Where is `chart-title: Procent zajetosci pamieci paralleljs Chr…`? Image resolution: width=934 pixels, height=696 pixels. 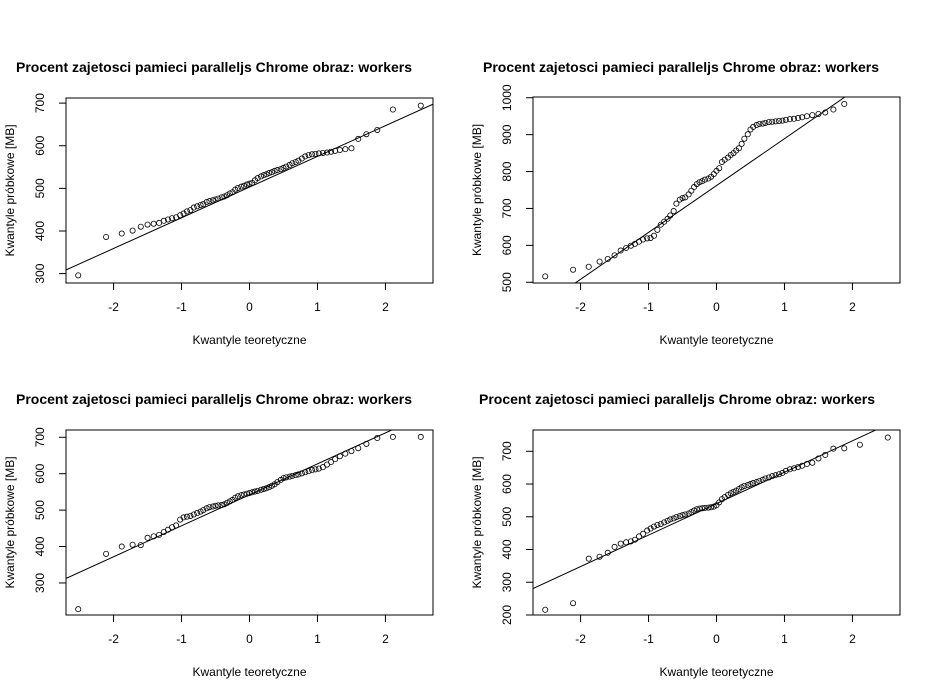 chart-title: Procent zajetosci pamieci paralleljs Chr… is located at coordinates (214, 399).